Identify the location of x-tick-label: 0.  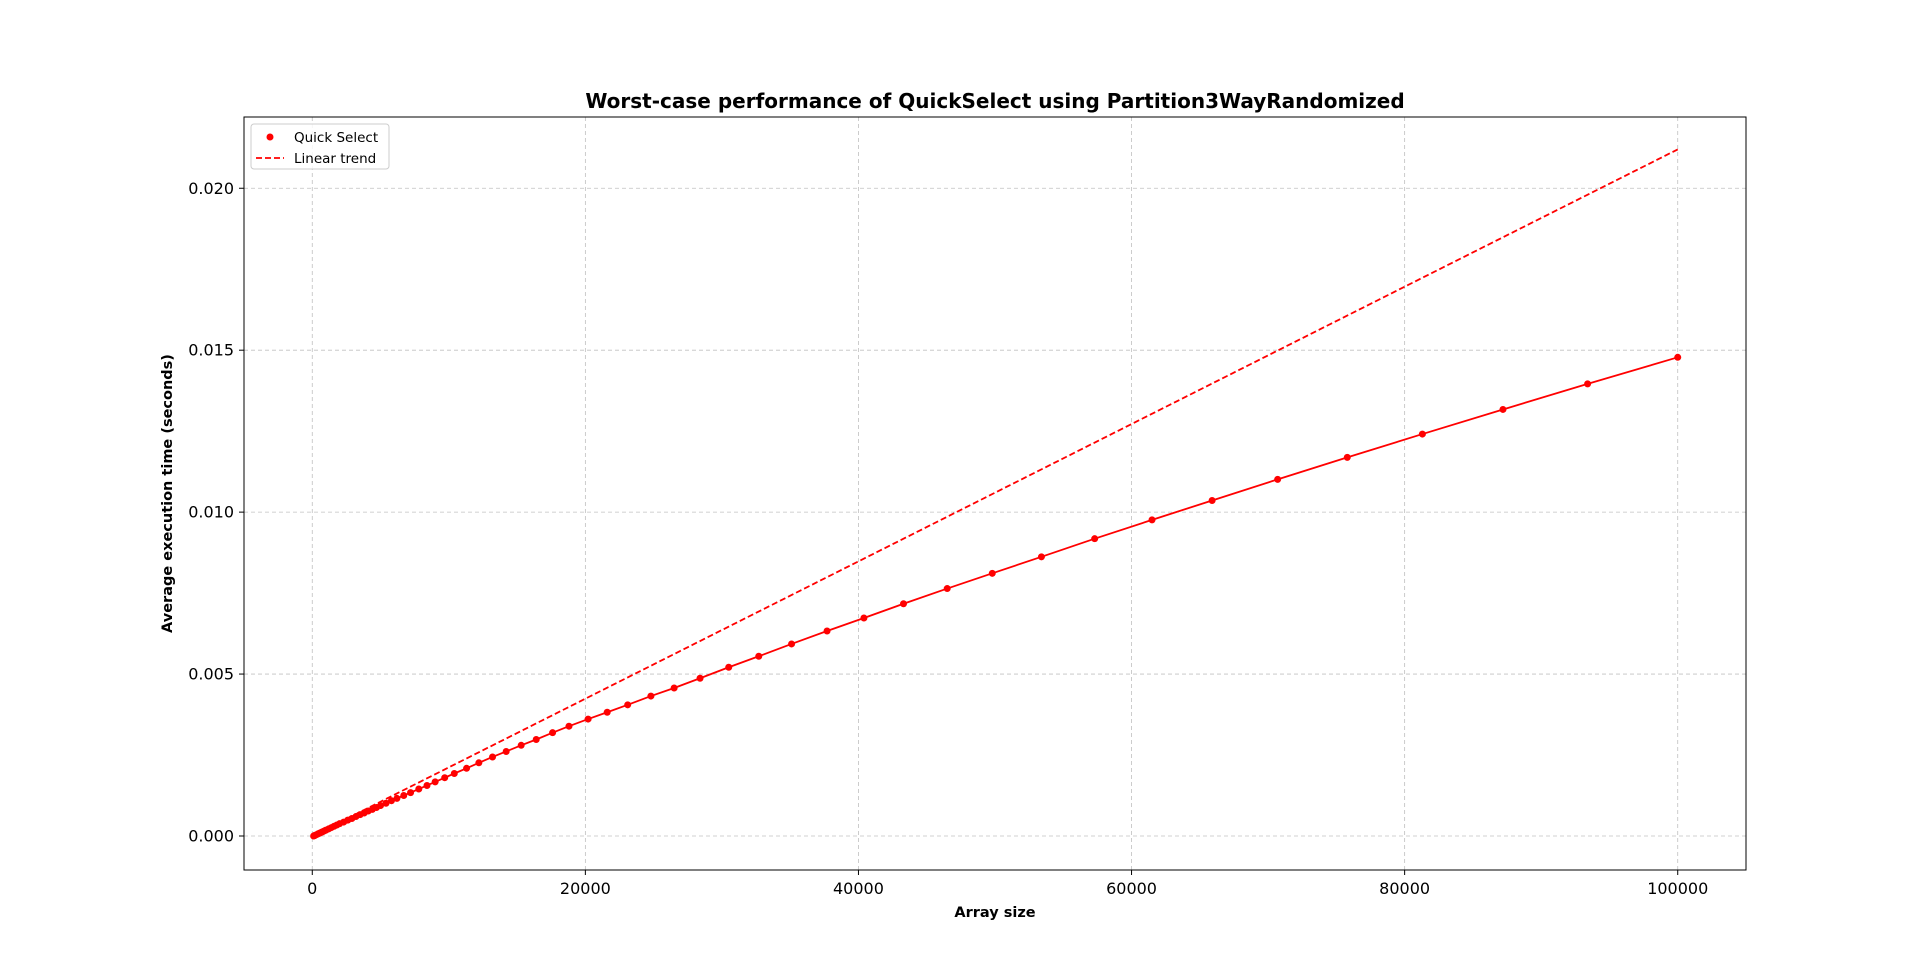
(312, 888).